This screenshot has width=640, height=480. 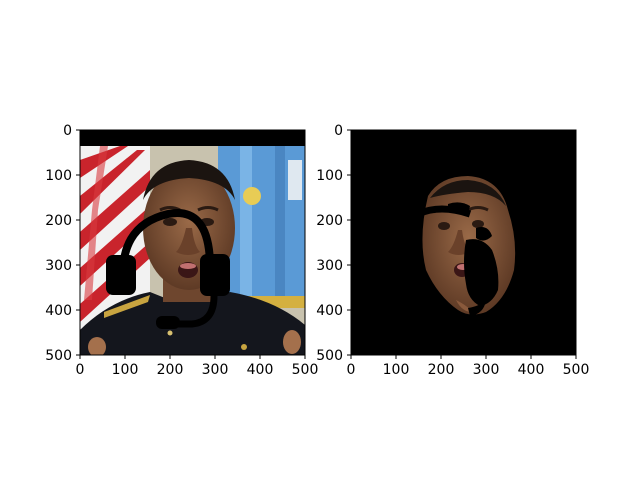 I want to click on left-y-tick-label: 0, so click(x=67, y=131).